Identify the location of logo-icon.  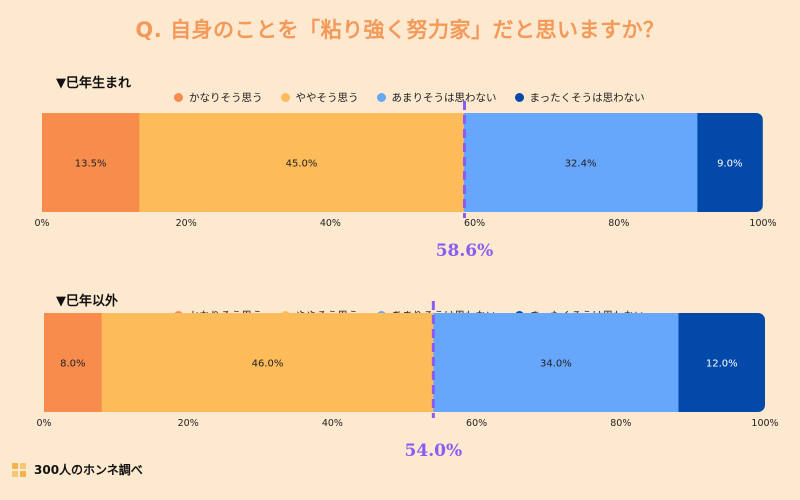
(19, 469).